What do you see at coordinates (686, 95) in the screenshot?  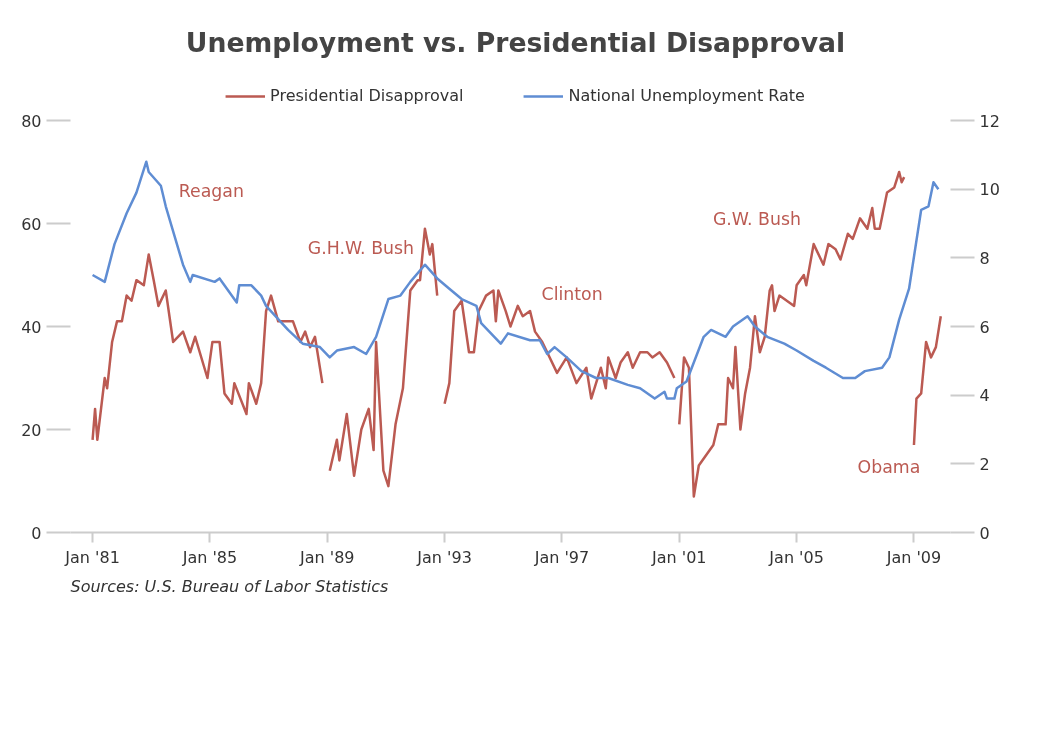 I see `legend-label: National Unemployment Rate` at bounding box center [686, 95].